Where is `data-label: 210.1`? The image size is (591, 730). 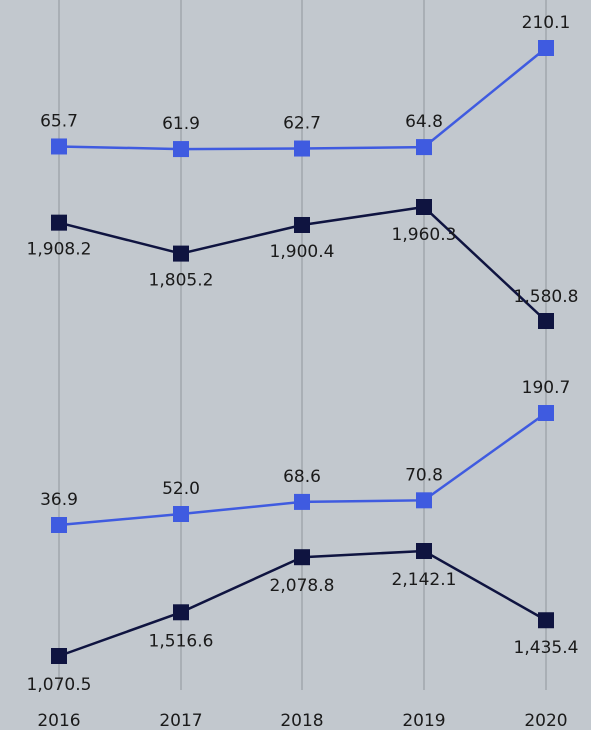
data-label: 210.1 is located at coordinates (546, 23).